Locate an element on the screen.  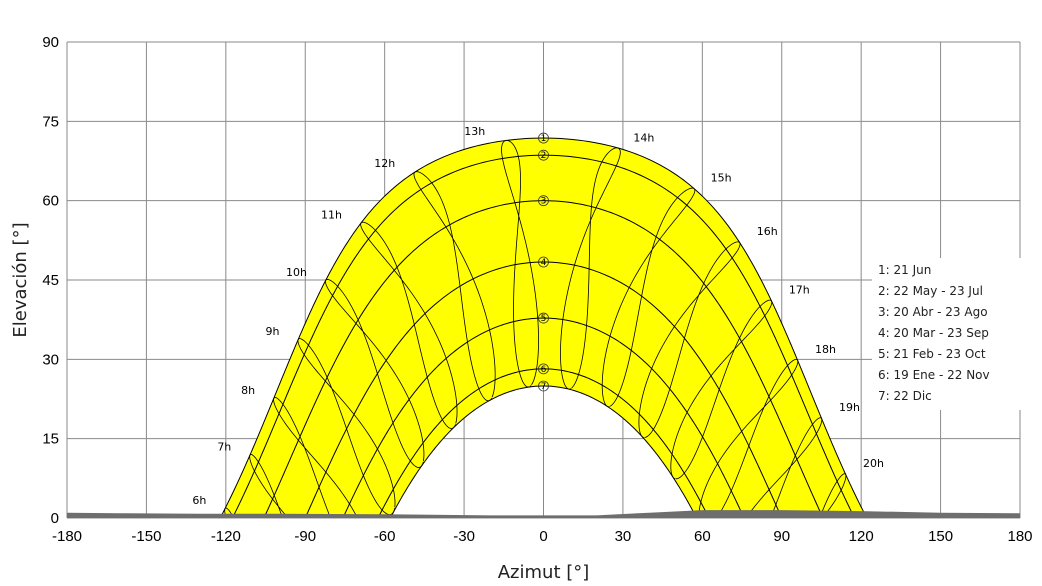
y-tick-label: 0 is located at coordinates (55, 518).